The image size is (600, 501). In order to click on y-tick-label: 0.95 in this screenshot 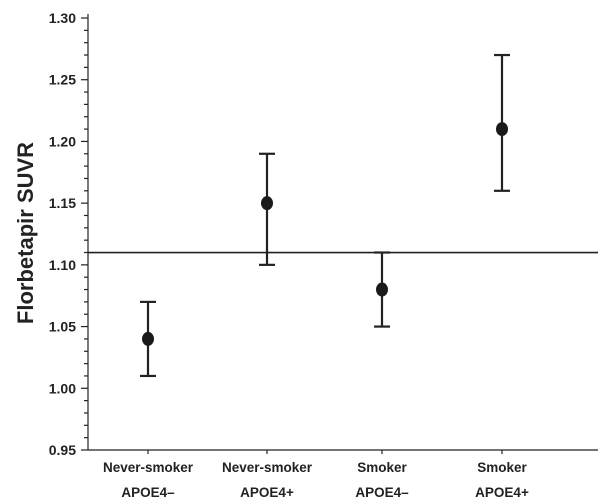, I will do `click(62, 450)`.